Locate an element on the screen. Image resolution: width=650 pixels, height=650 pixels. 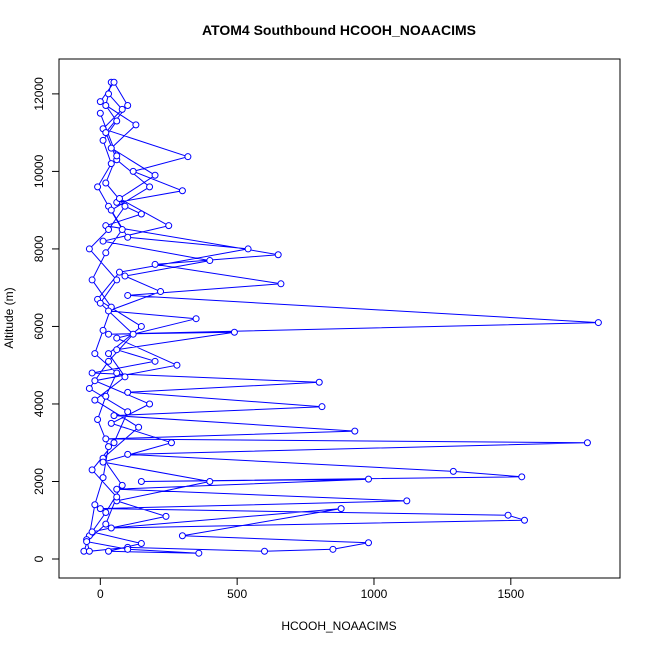
x-tick-label: 0 is located at coordinates (100, 594).